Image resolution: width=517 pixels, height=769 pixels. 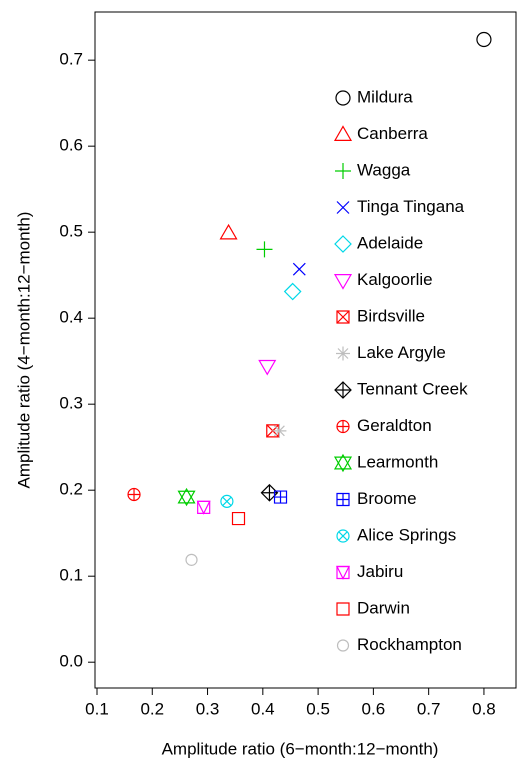 I want to click on legend-label: Broome, so click(x=387, y=498).